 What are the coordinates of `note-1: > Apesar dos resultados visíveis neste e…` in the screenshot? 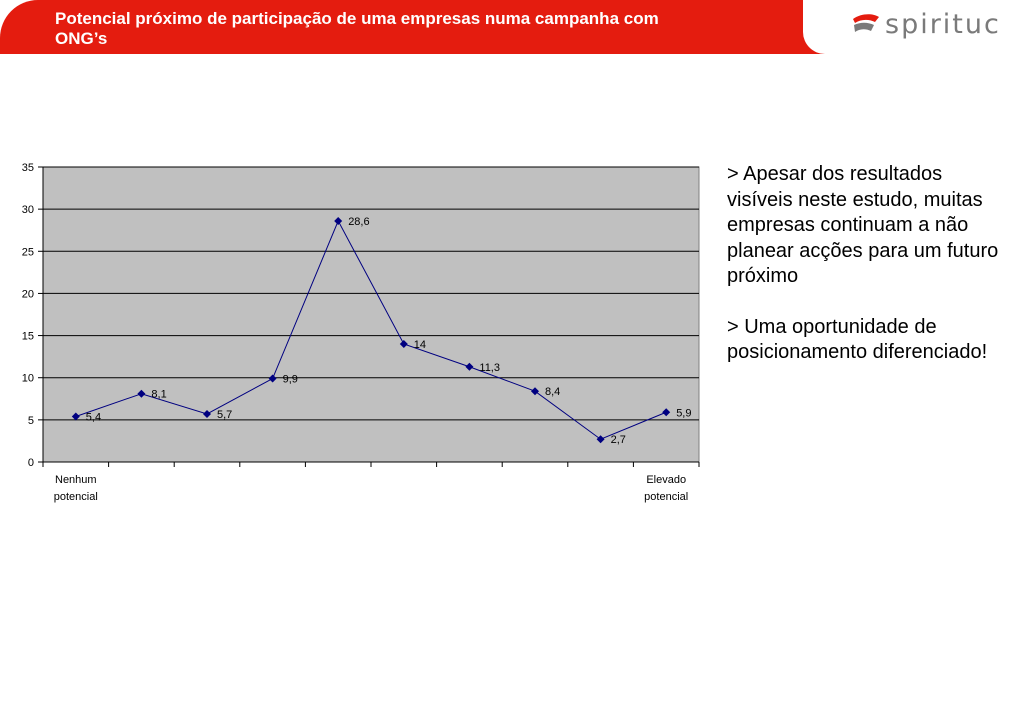 It's located at (863, 225).